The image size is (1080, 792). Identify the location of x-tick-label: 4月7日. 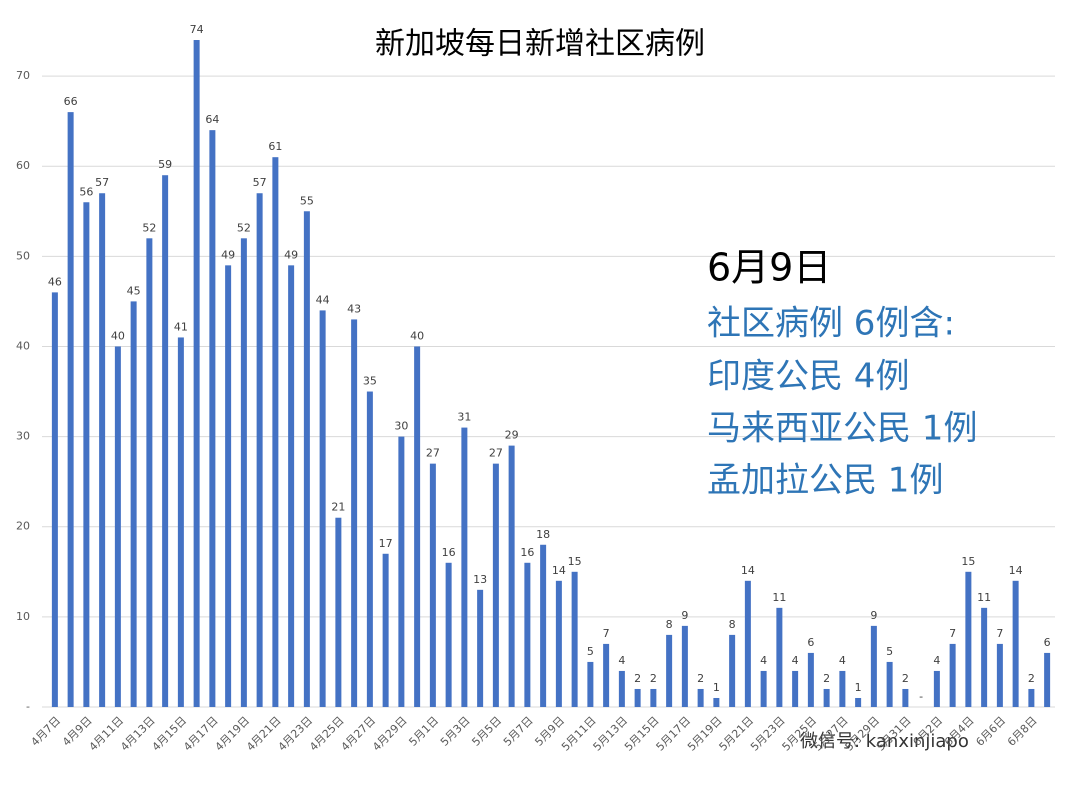
(45, 731).